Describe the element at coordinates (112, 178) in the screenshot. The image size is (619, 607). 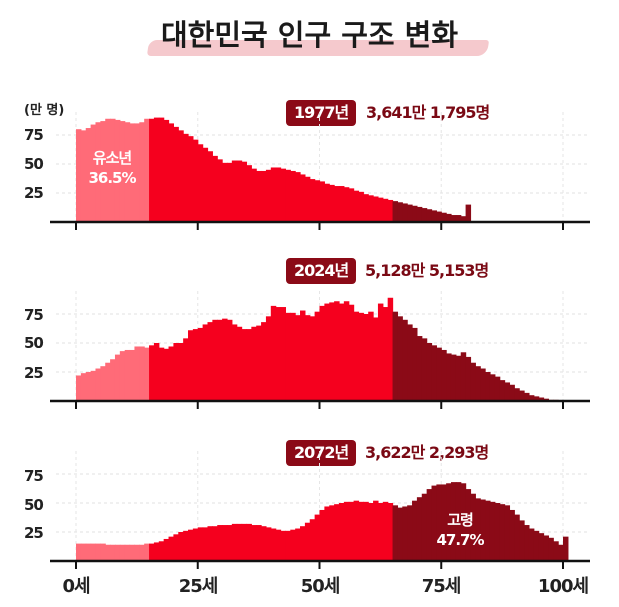
I see `youth-percentage: 36.5%` at that location.